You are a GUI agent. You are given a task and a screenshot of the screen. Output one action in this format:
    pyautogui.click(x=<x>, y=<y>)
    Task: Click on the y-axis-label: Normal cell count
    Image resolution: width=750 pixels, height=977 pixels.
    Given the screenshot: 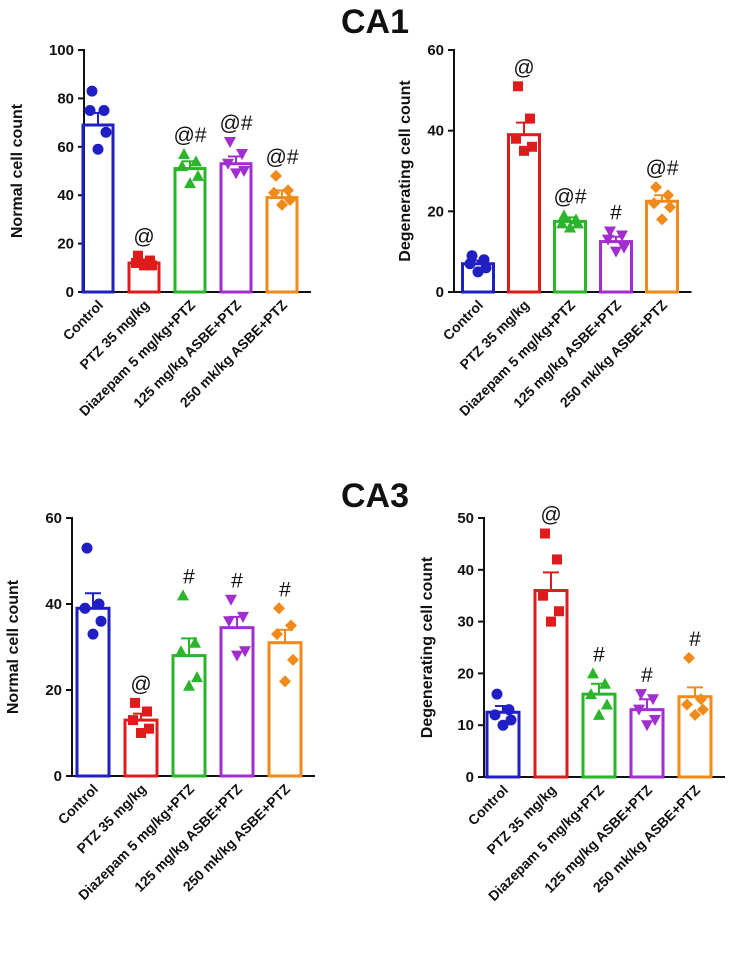 What is the action you would take?
    pyautogui.click(x=17, y=170)
    